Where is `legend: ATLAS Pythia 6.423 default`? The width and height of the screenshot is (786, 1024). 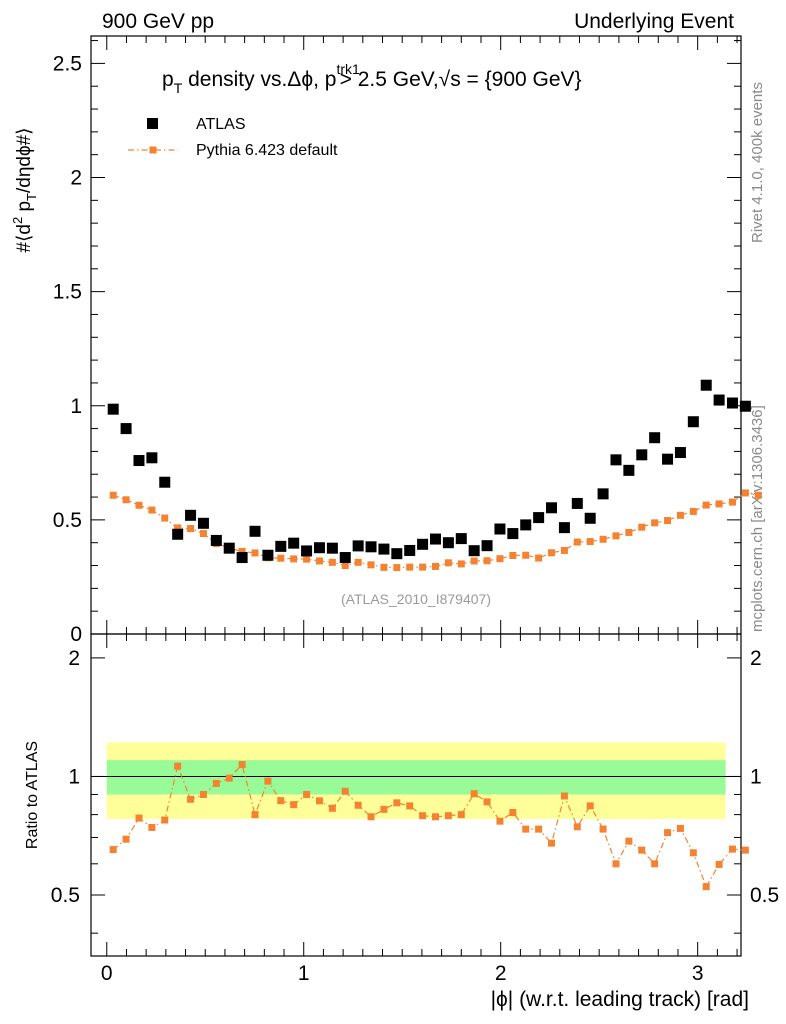 legend: ATLAS Pythia 6.423 default is located at coordinates (233, 137).